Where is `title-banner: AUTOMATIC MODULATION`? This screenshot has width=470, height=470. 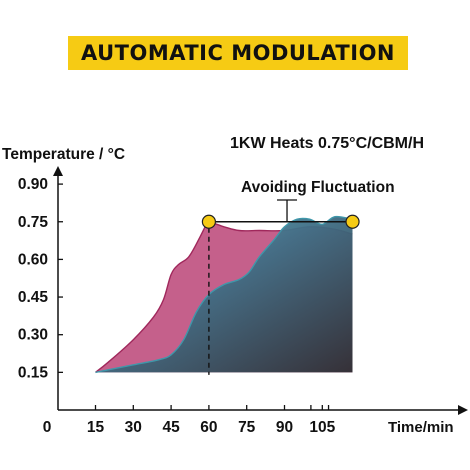
title-banner: AUTOMATIC MODULATION is located at coordinates (238, 53).